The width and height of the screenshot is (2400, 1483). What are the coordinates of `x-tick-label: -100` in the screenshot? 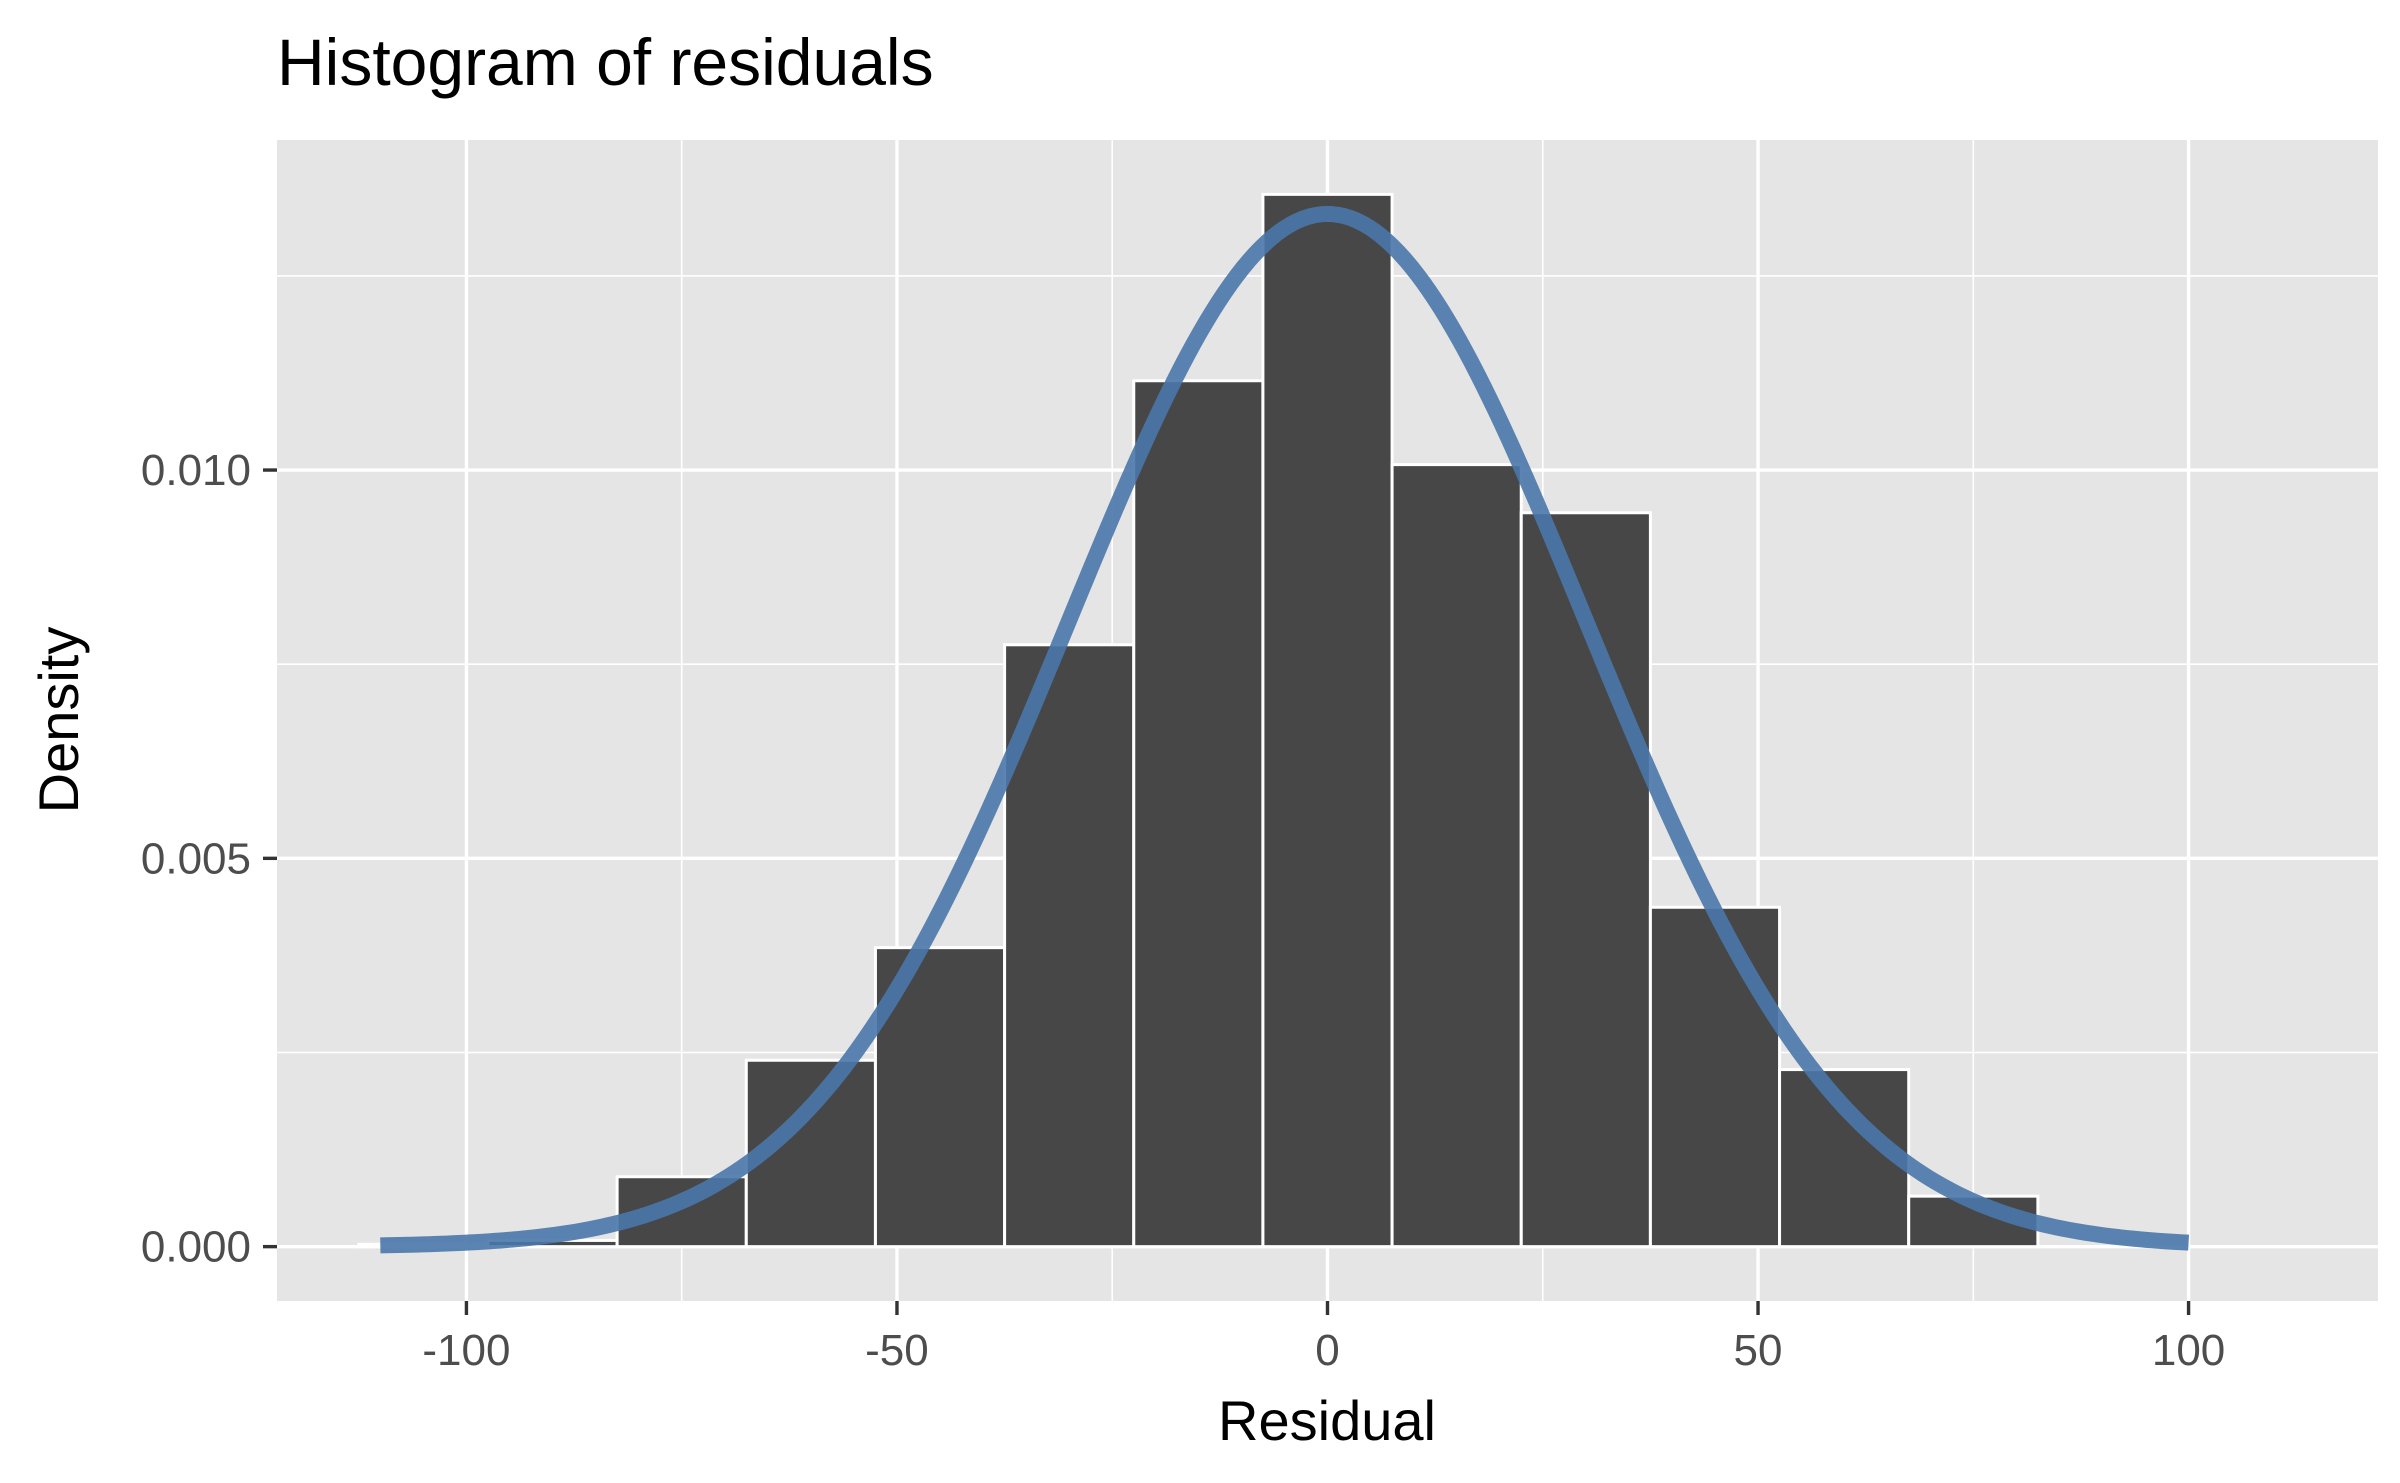 It's located at (466, 1350).